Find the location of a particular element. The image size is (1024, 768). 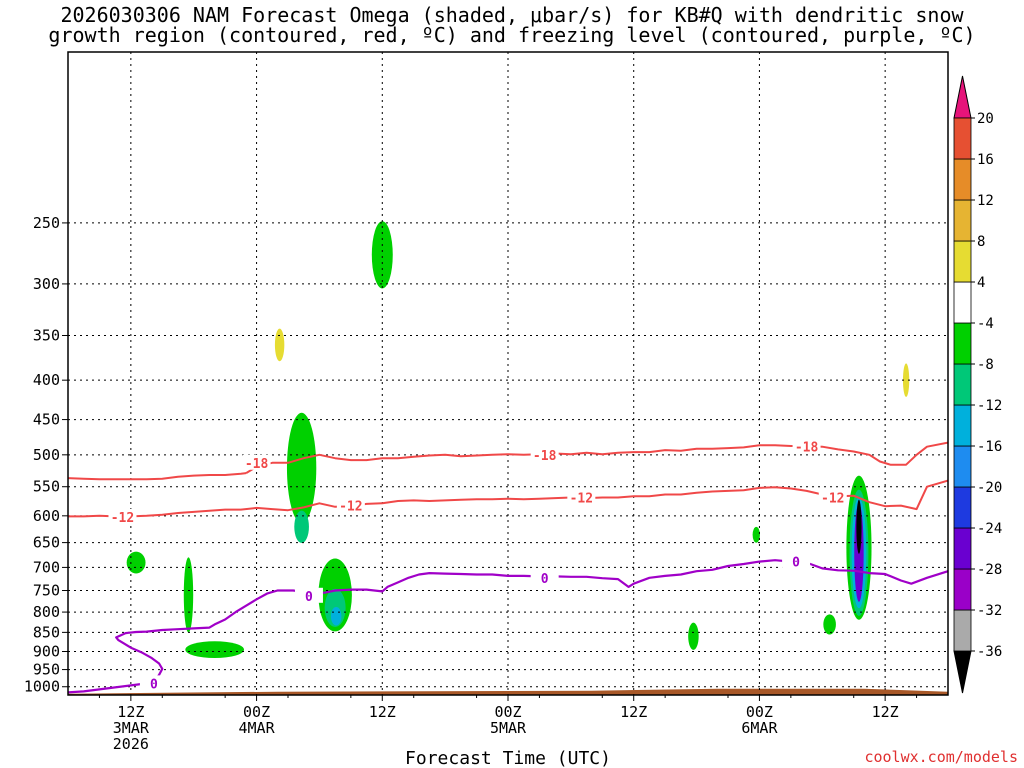

colorbar-label: 20 is located at coordinates (985, 119).